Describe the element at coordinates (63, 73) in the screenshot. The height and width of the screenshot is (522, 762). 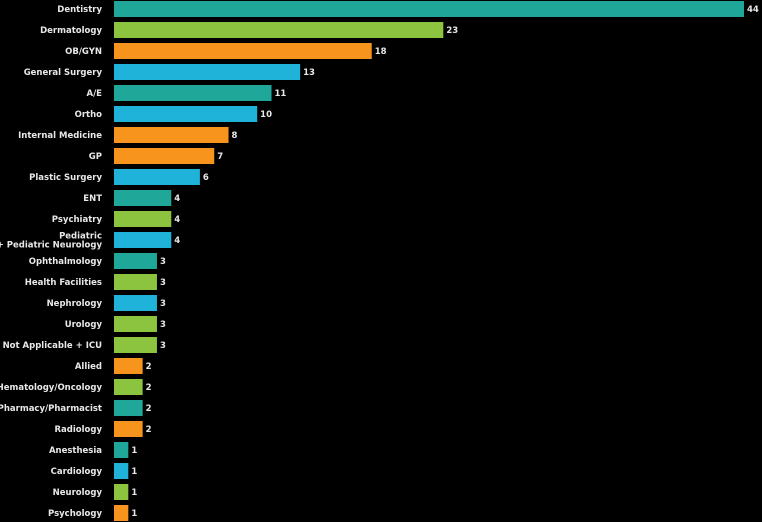
I see `category-label-3: General Surgery` at that location.